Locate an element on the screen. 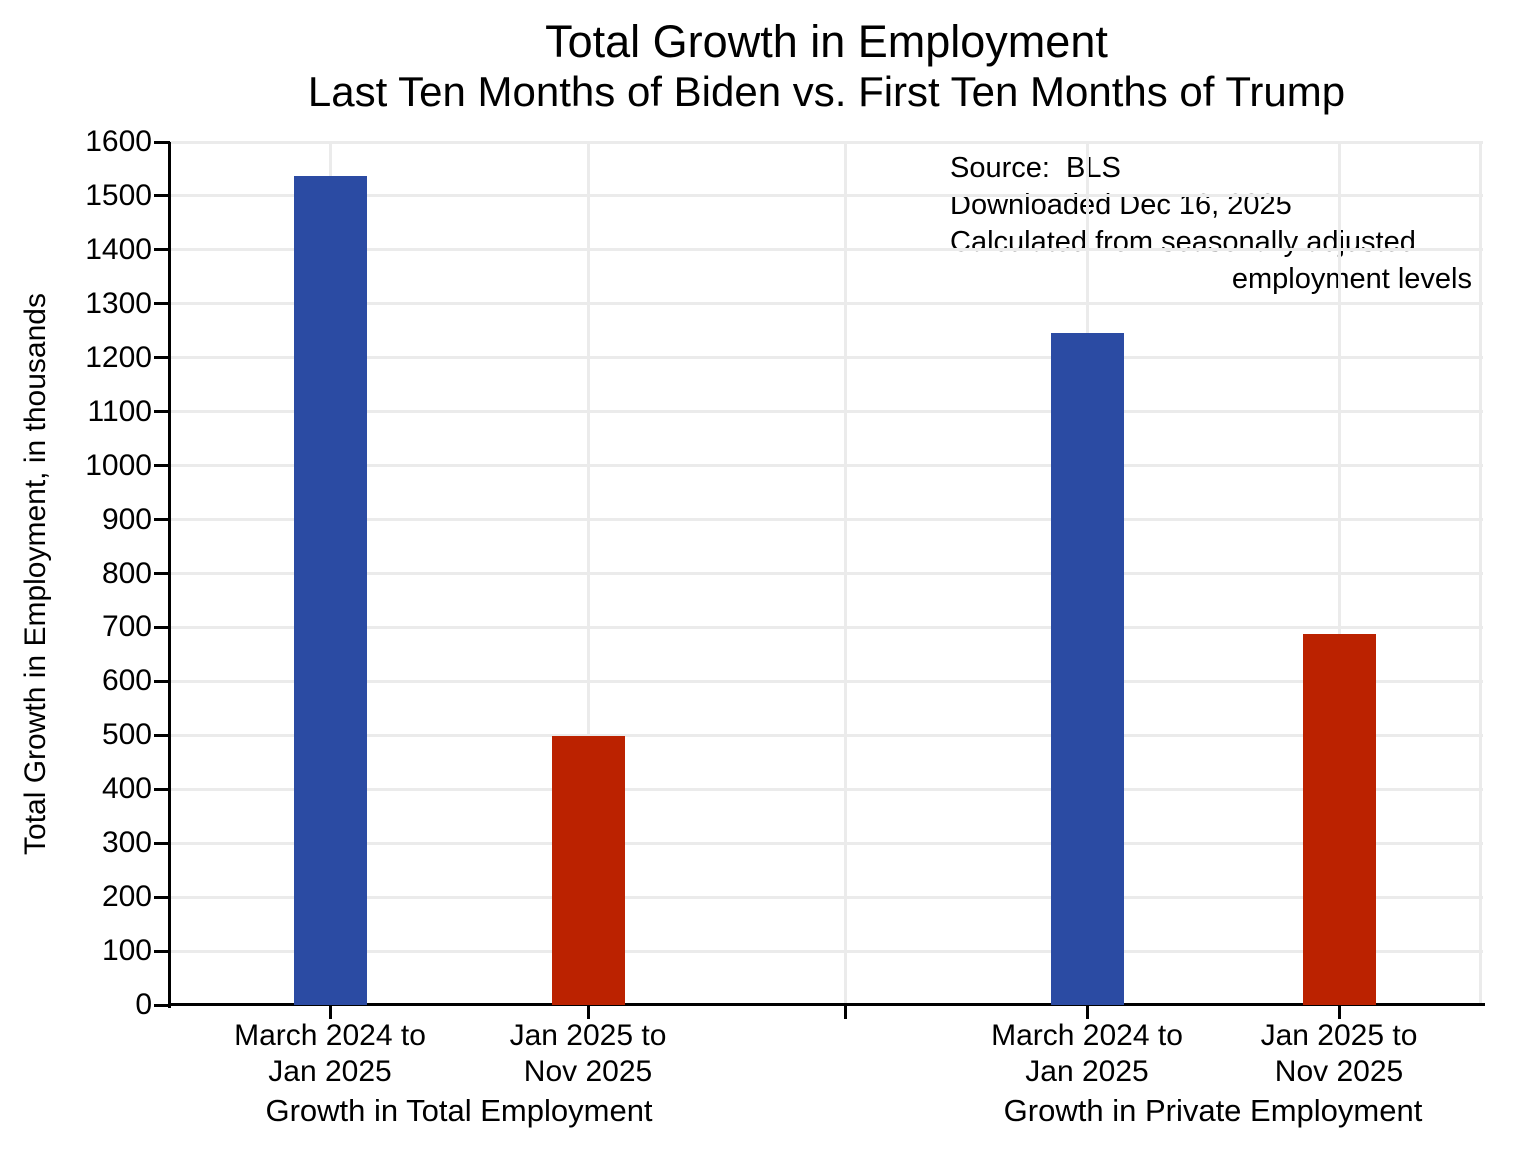 This screenshot has width=1534, height=1168. bar-trump-group1 is located at coordinates (1339, 819).